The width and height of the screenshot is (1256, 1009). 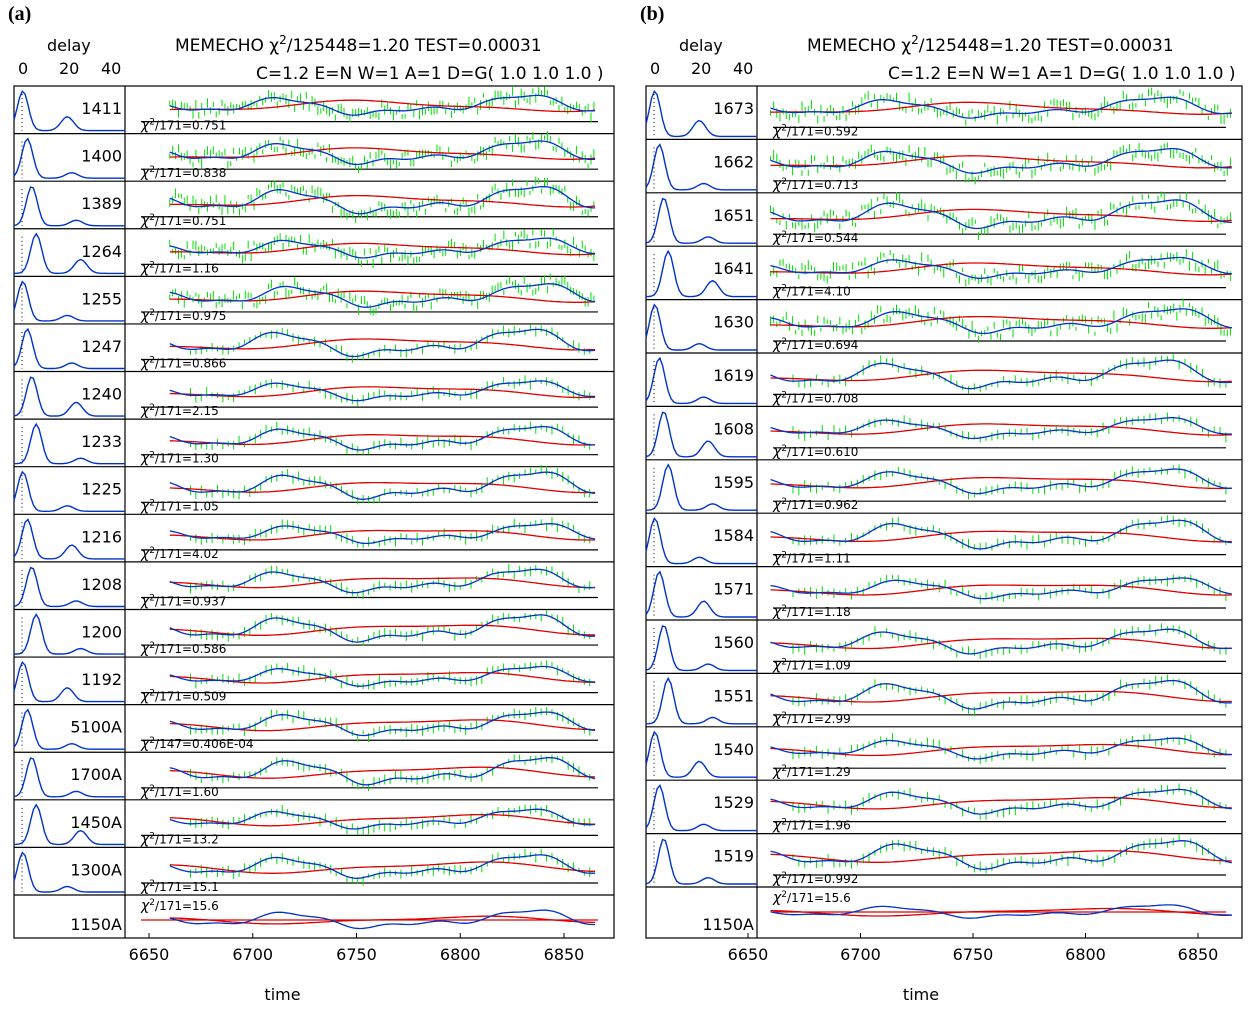 I want to click on row-1264: 1264 χ2/171=1.16, so click(x=314, y=251).